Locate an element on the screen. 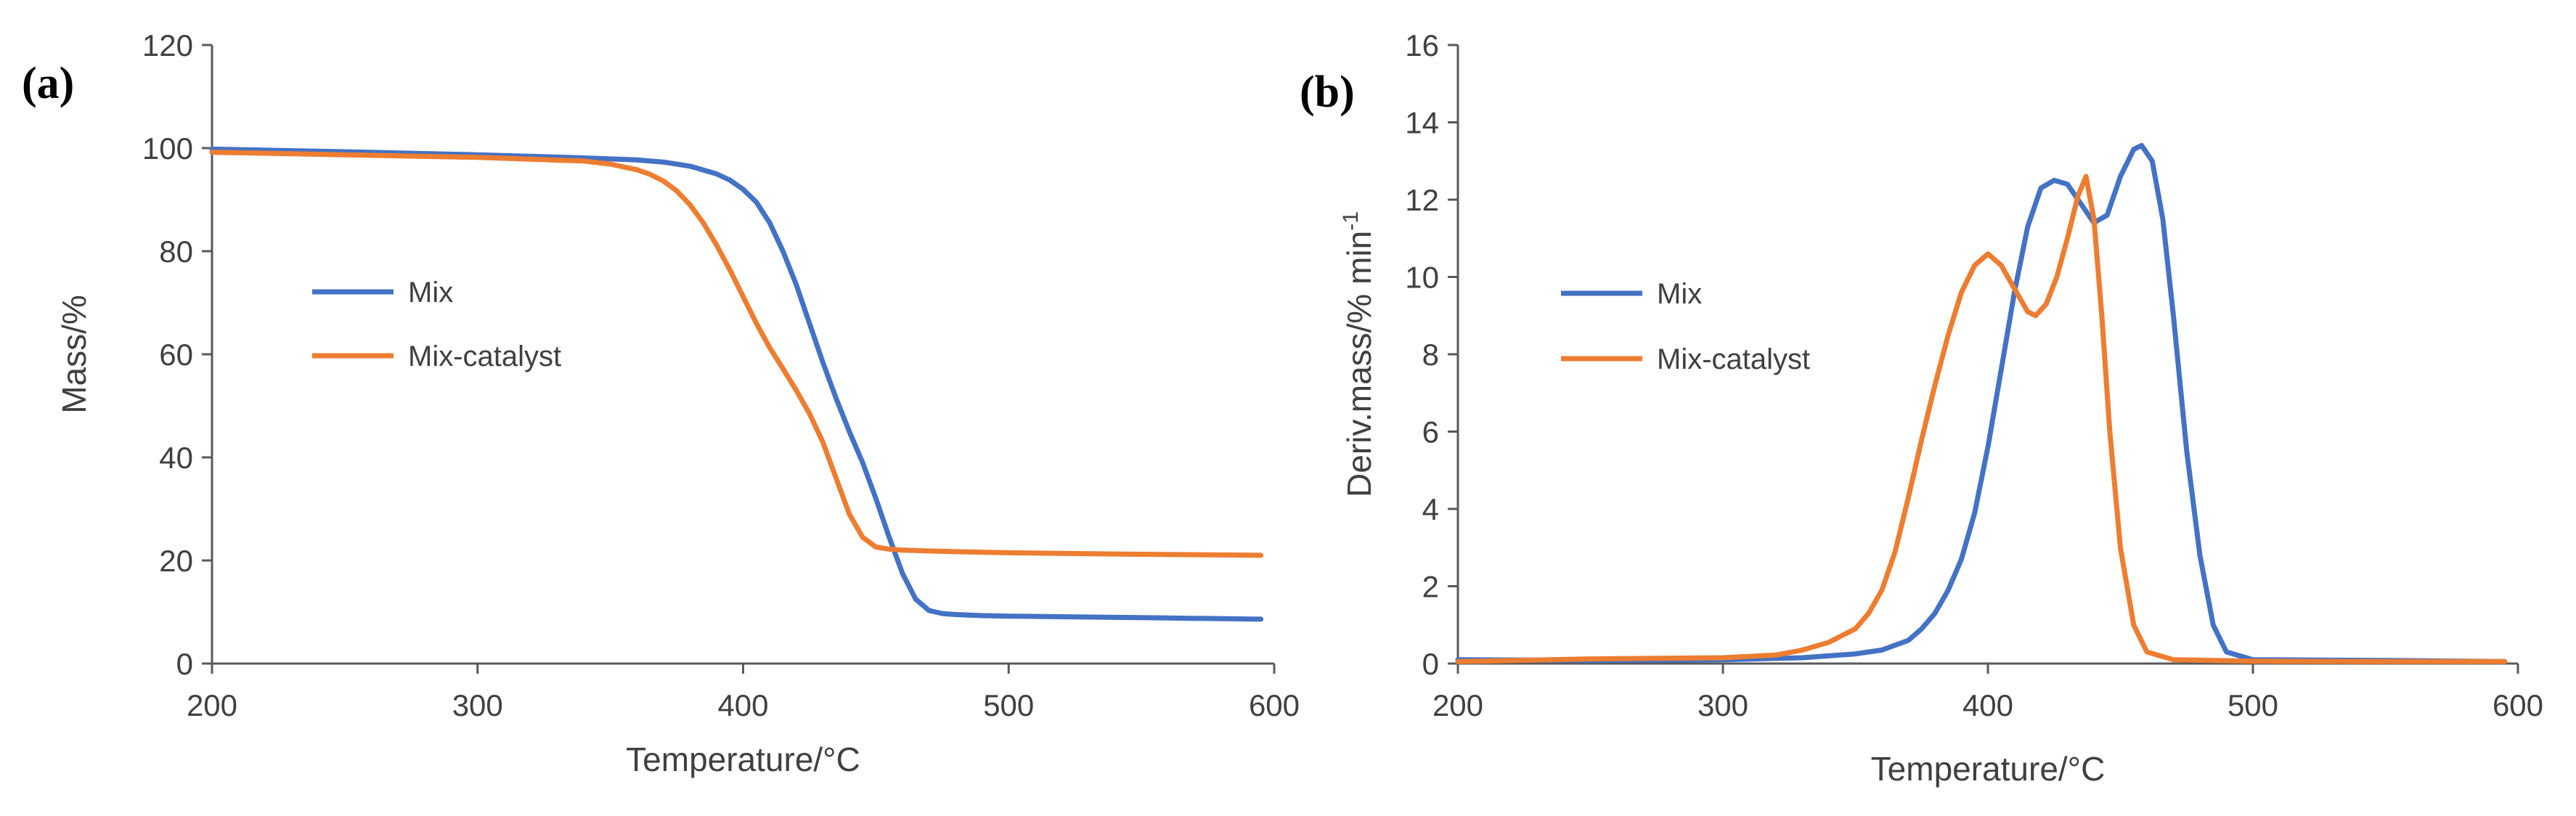  y-tick-label: 120 is located at coordinates (167, 45).